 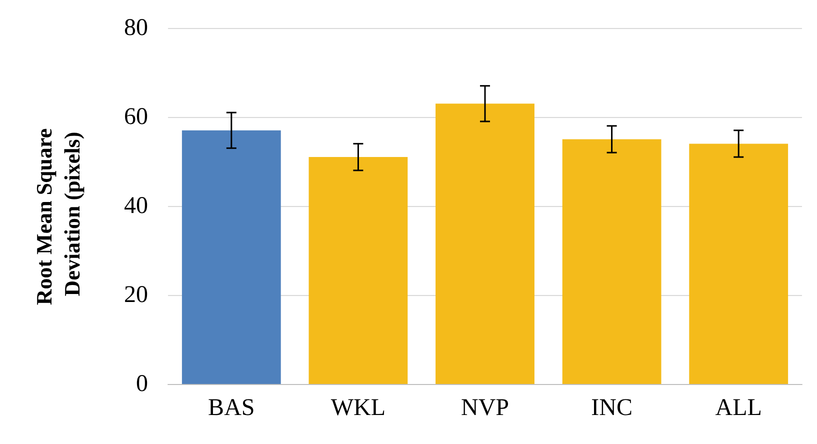 I want to click on x-tick-label: WKL, so click(x=358, y=408).